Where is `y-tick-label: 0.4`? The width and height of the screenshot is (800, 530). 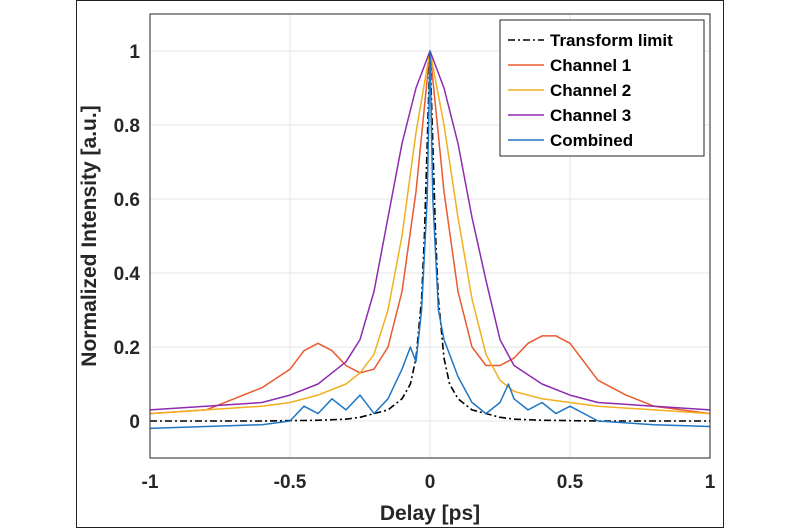
y-tick-label: 0.4 is located at coordinates (127, 274).